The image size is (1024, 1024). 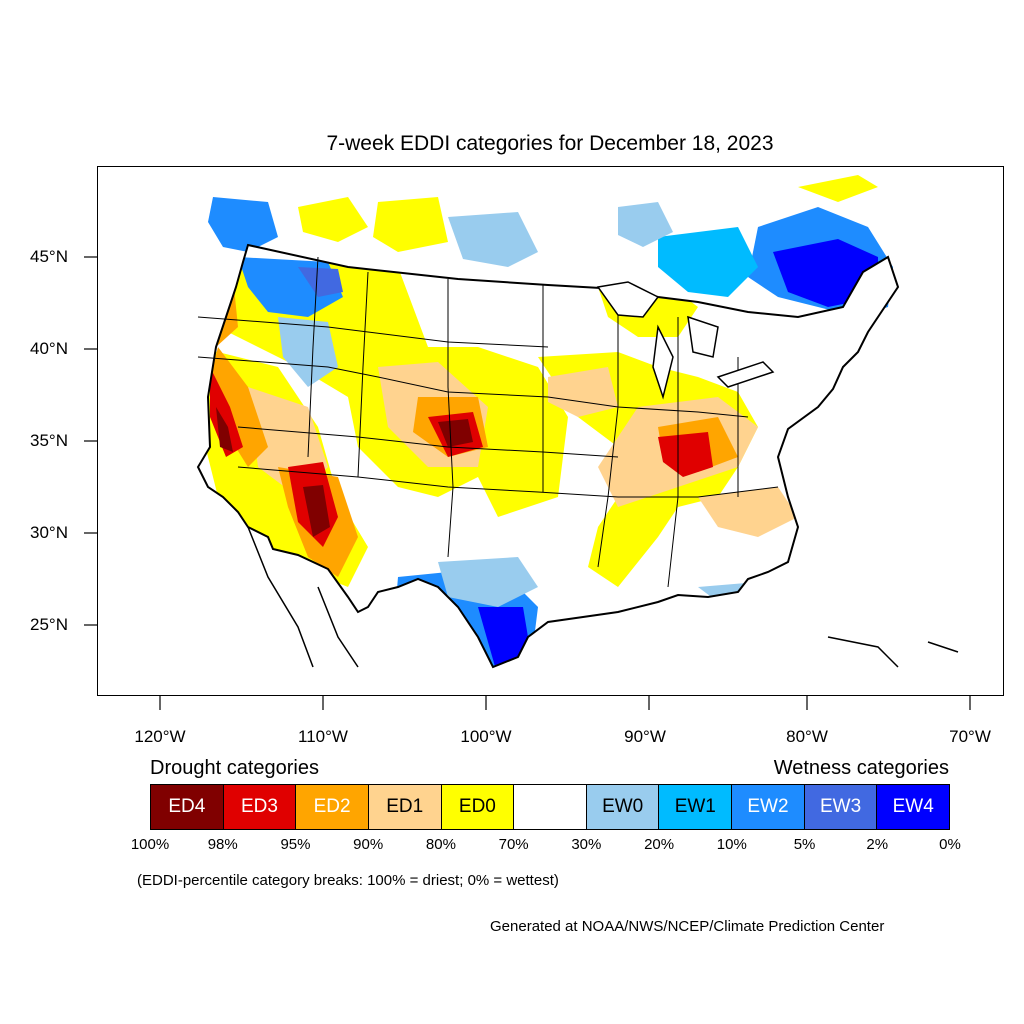 What do you see at coordinates (807, 736) in the screenshot?
I see `lon-label-80: 80°W` at bounding box center [807, 736].